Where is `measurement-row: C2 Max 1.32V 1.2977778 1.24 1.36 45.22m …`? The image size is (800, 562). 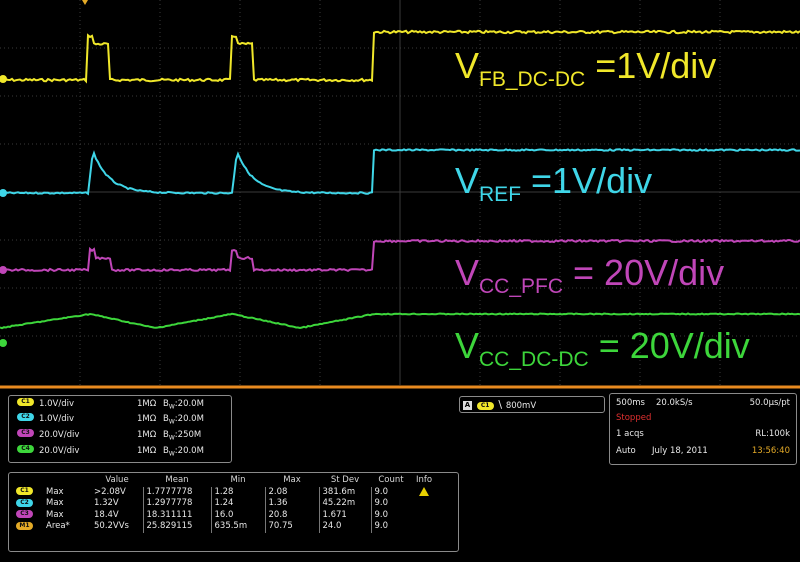
measurement-row: C2 Max 1.32V 1.2977778 1.24 1.36 45.22m … is located at coordinates (225, 504).